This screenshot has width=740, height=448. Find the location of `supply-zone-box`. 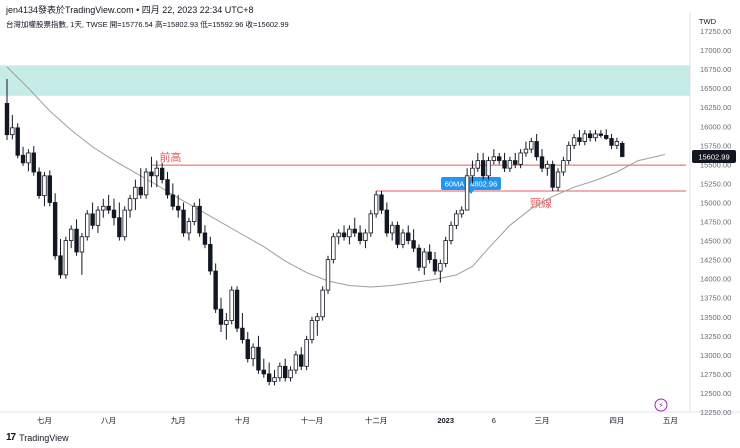

supply-zone-box is located at coordinates (345, 80).